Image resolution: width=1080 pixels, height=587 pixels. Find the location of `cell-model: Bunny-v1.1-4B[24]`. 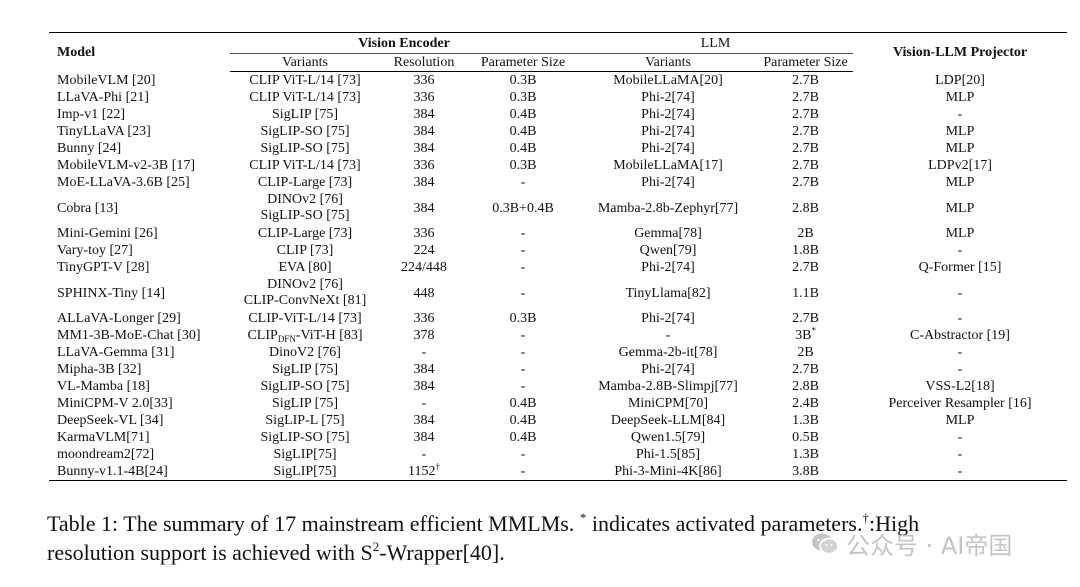

cell-model: Bunny-v1.1-4B[24] is located at coordinates (139, 472).